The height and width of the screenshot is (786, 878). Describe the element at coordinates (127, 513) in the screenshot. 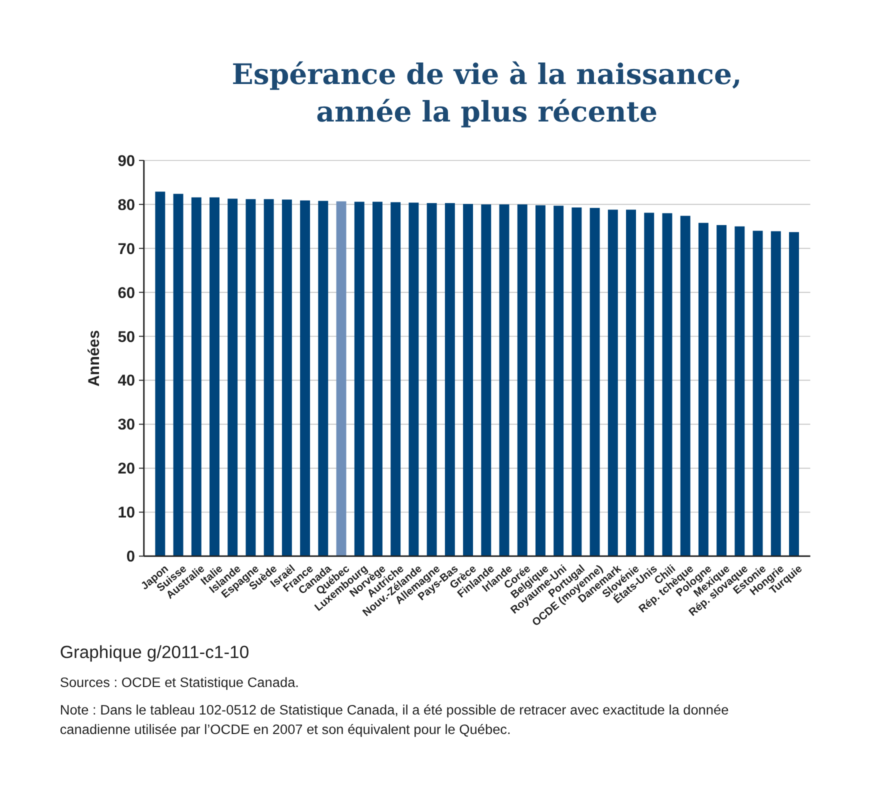

I see `y-tick-label: 10` at that location.